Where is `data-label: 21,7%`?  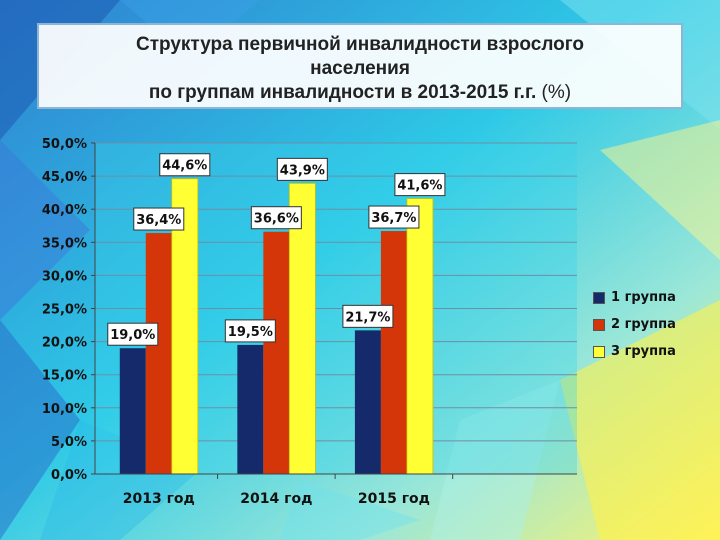 data-label: 21,7% is located at coordinates (367, 317).